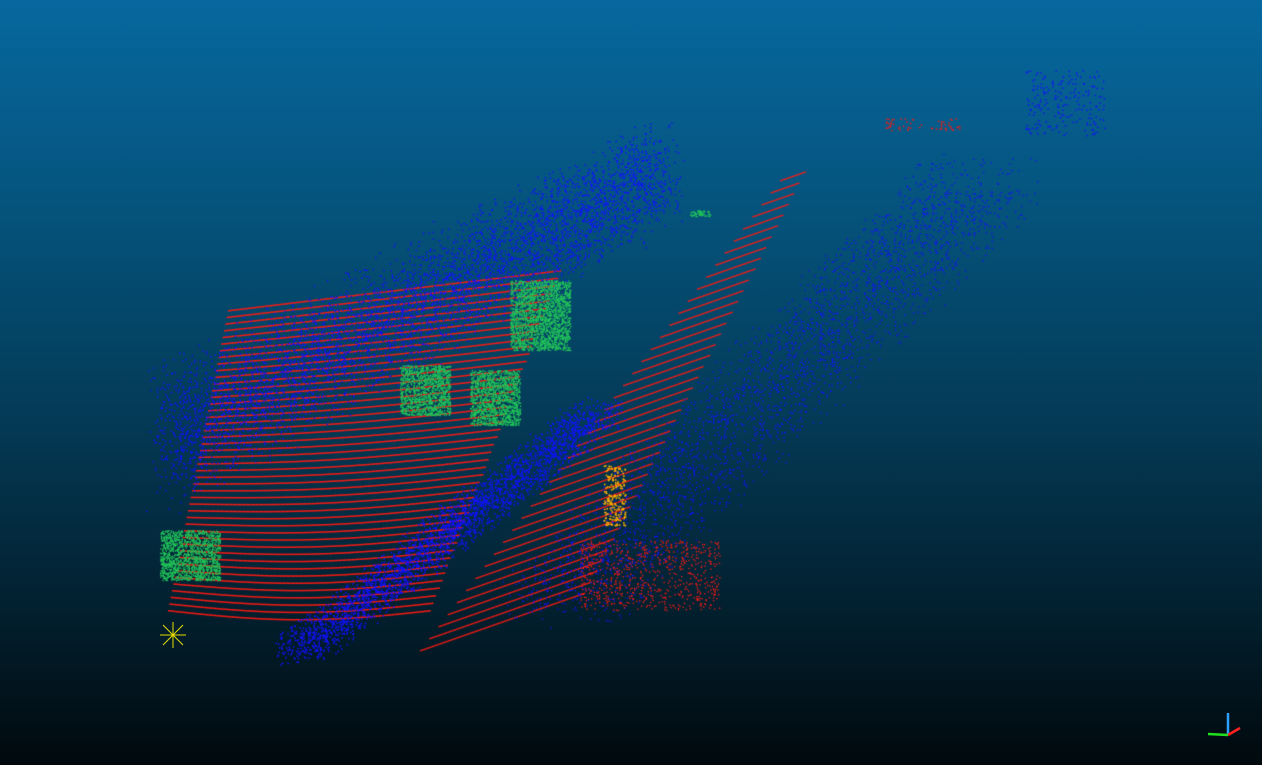 The width and height of the screenshot is (1262, 765). What do you see at coordinates (1218, 734) in the screenshot?
I see `y-axis-line` at bounding box center [1218, 734].